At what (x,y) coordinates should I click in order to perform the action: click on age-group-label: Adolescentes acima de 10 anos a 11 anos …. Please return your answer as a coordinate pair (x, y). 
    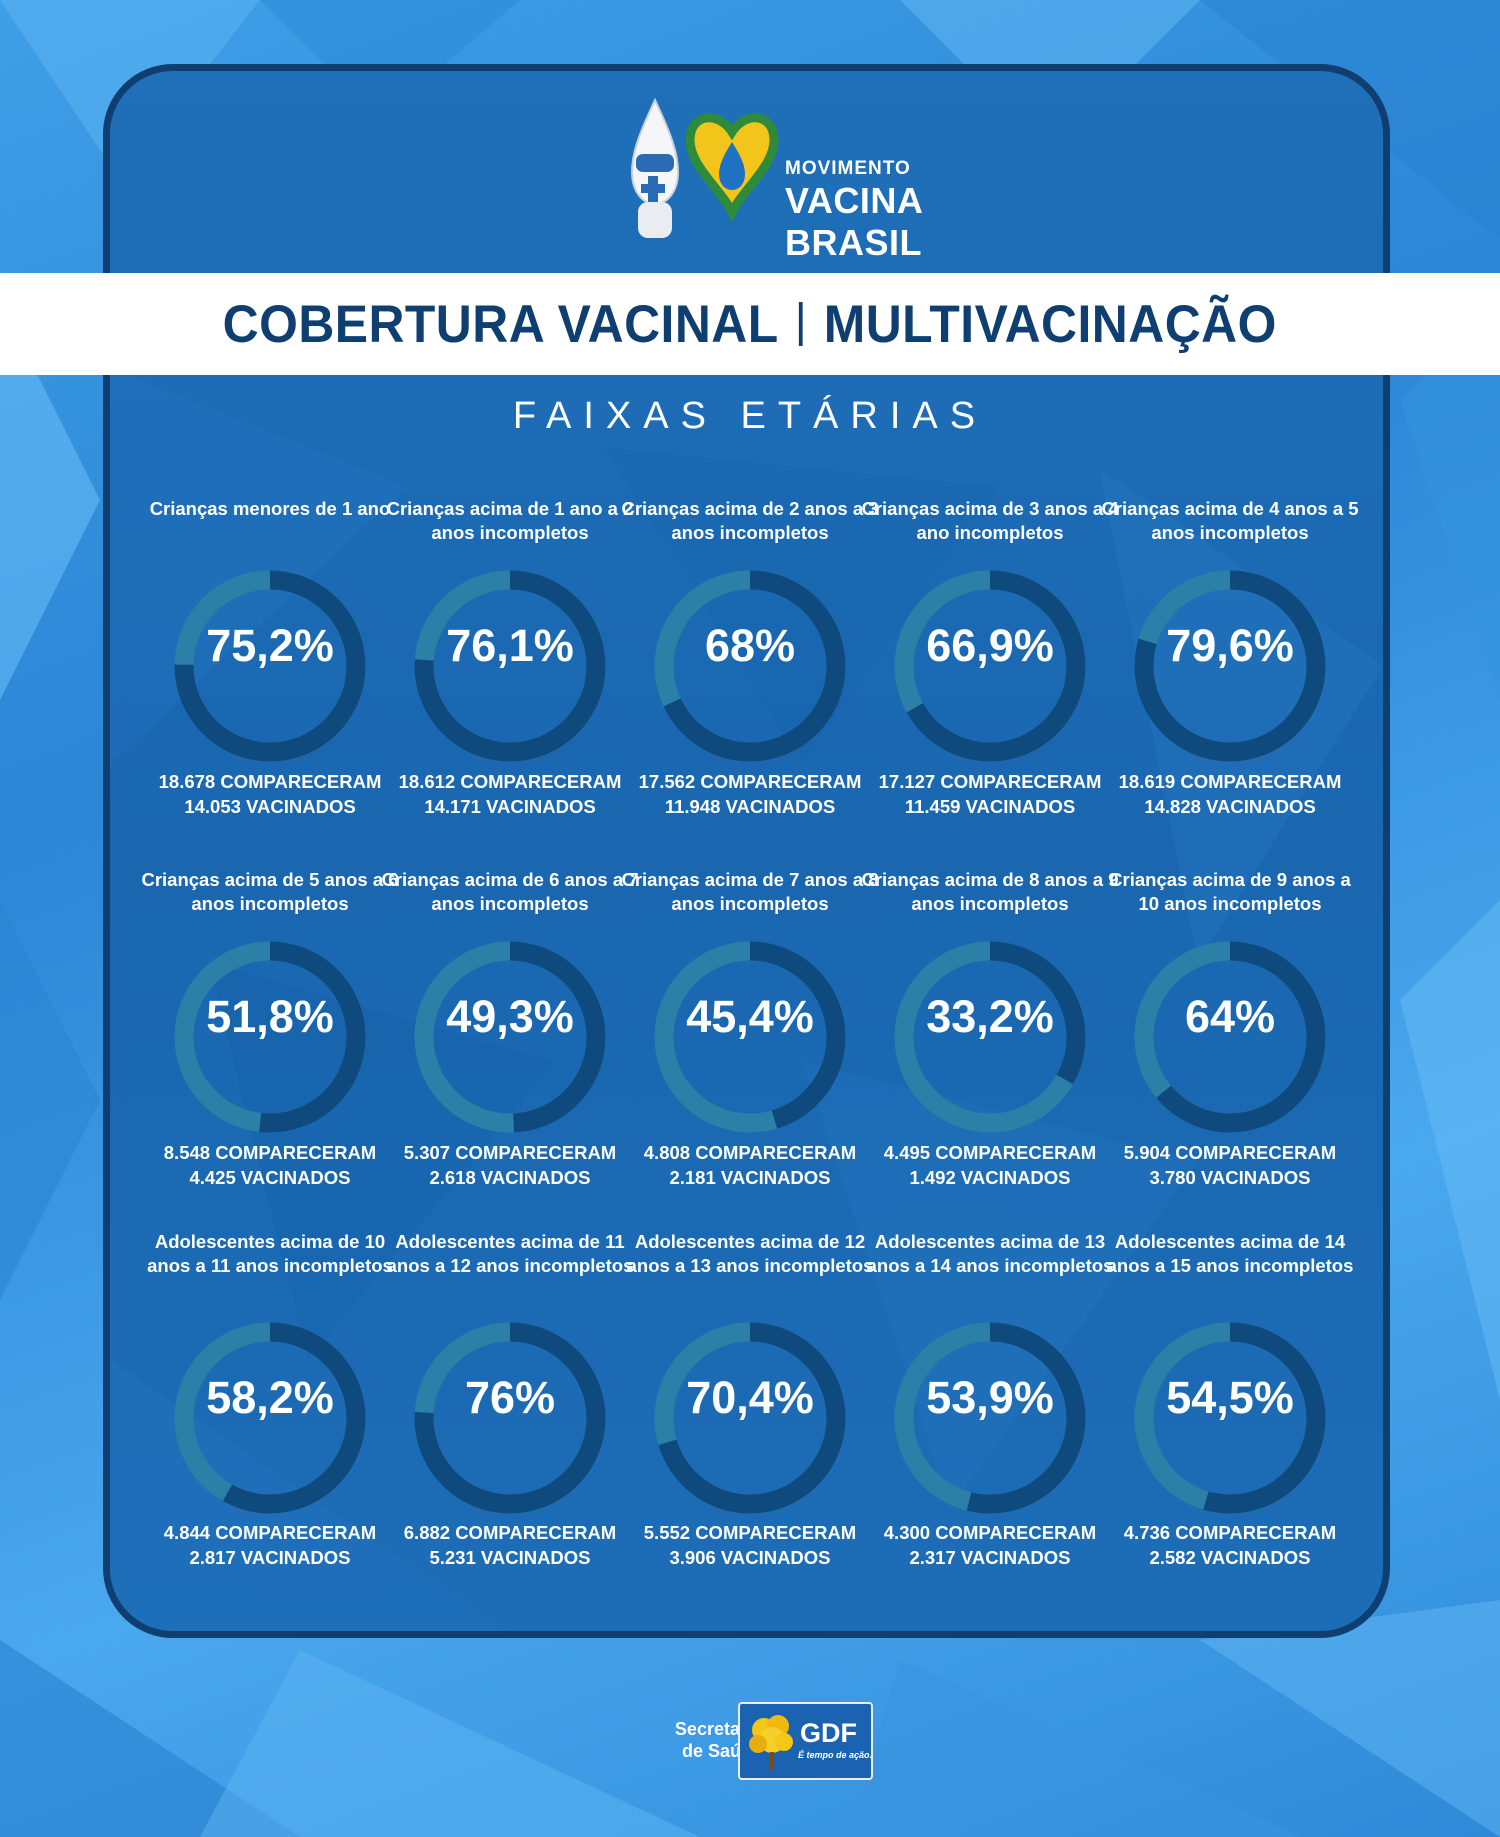
    Looking at the image, I should click on (270, 1253).